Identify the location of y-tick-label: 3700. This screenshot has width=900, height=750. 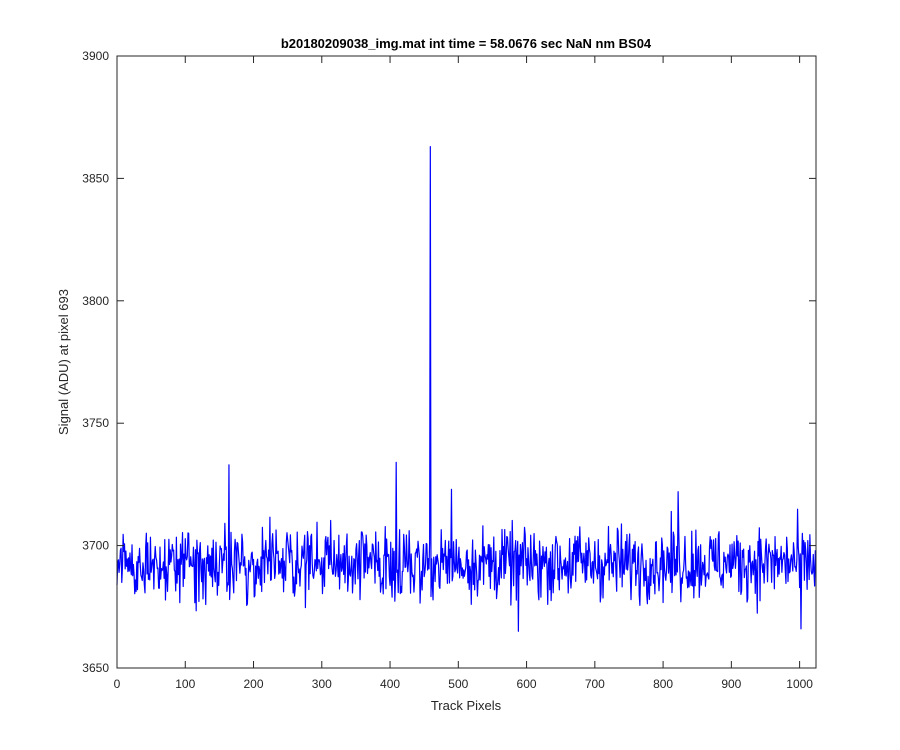
(95, 546).